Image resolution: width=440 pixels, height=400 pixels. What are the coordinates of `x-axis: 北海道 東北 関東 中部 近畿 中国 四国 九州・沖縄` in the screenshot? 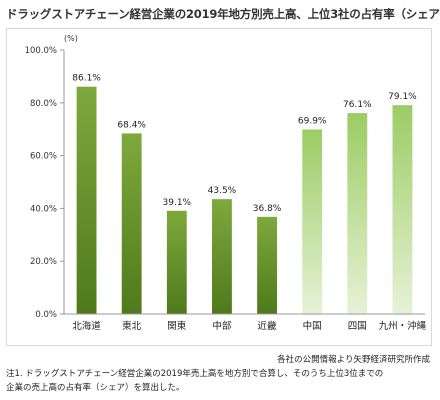 It's located at (245, 322).